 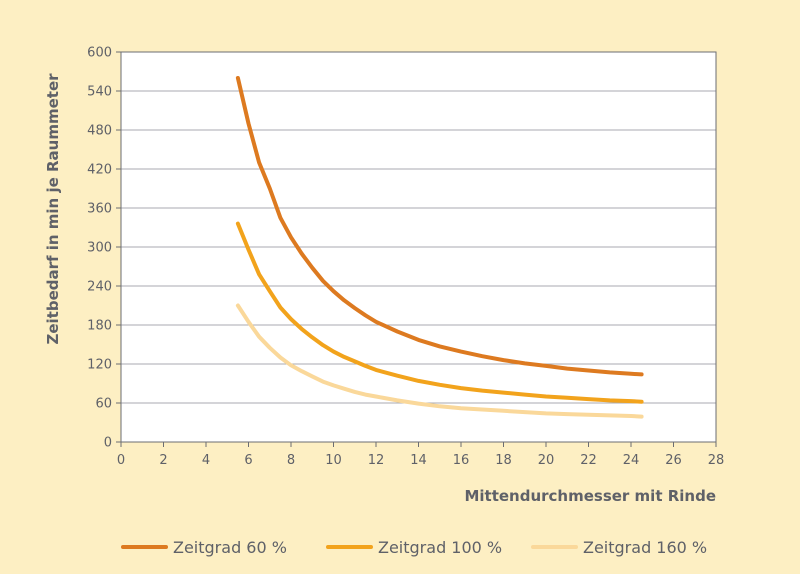 I want to click on x-tick-label: 14, so click(x=418, y=460).